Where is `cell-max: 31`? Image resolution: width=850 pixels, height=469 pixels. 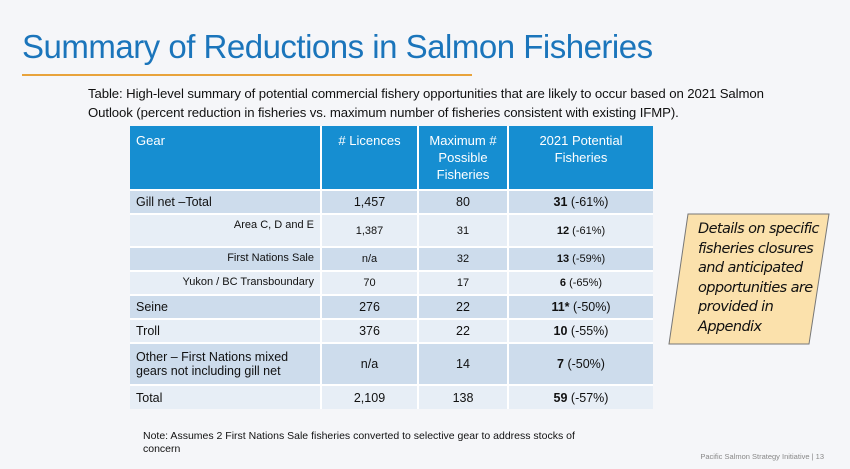
cell-max: 31 is located at coordinates (463, 230).